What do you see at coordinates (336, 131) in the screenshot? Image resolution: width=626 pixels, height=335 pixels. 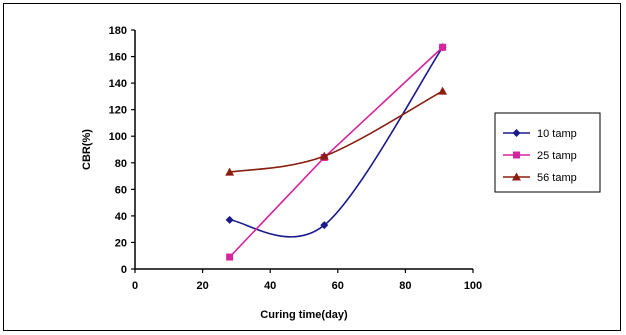 I see `series-line-56-tamp` at bounding box center [336, 131].